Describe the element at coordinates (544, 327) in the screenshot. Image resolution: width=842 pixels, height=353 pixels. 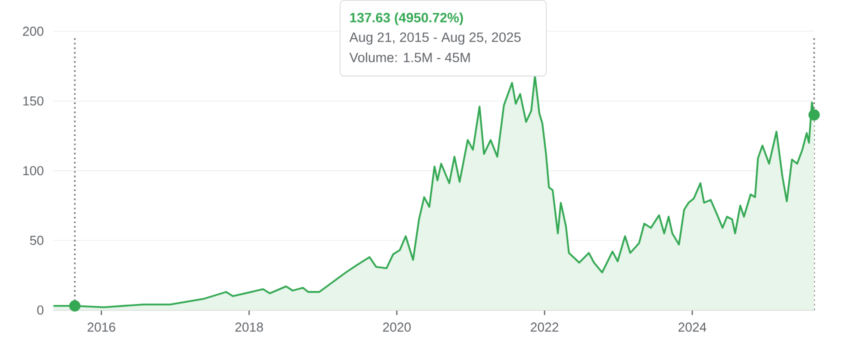
I see `x-tick-label: 2022` at that location.